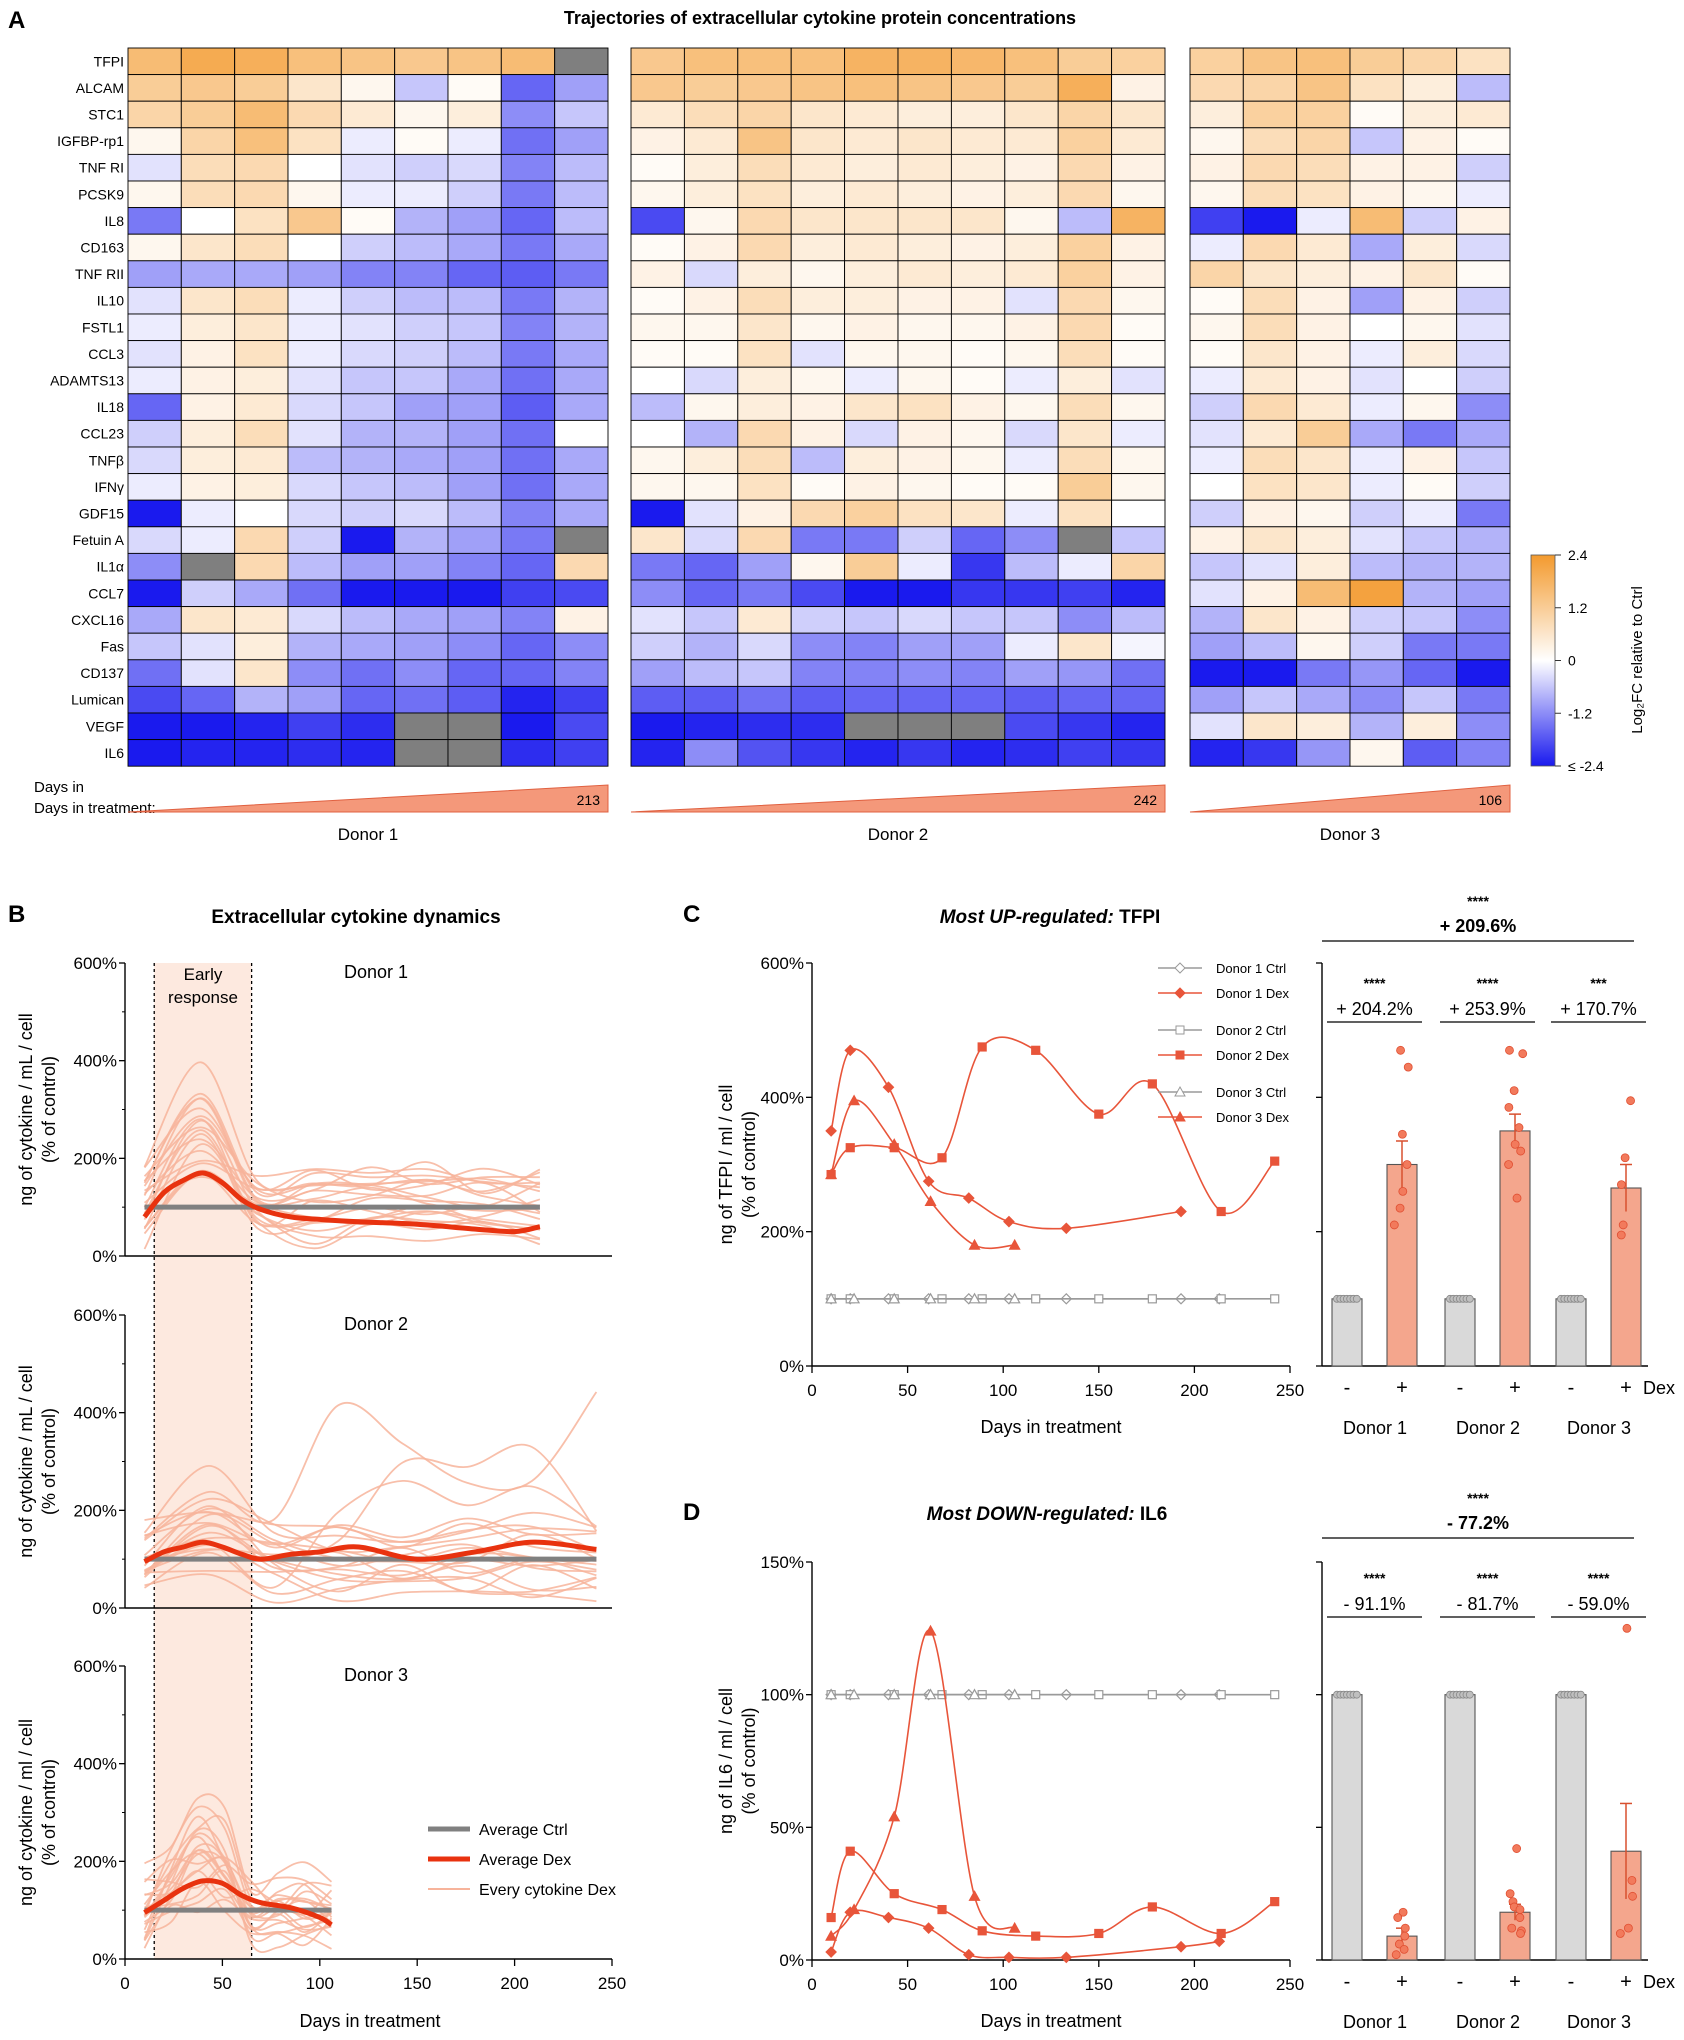 The width and height of the screenshot is (1684, 2040). I want to click on panel-label-a: A, so click(16, 20).